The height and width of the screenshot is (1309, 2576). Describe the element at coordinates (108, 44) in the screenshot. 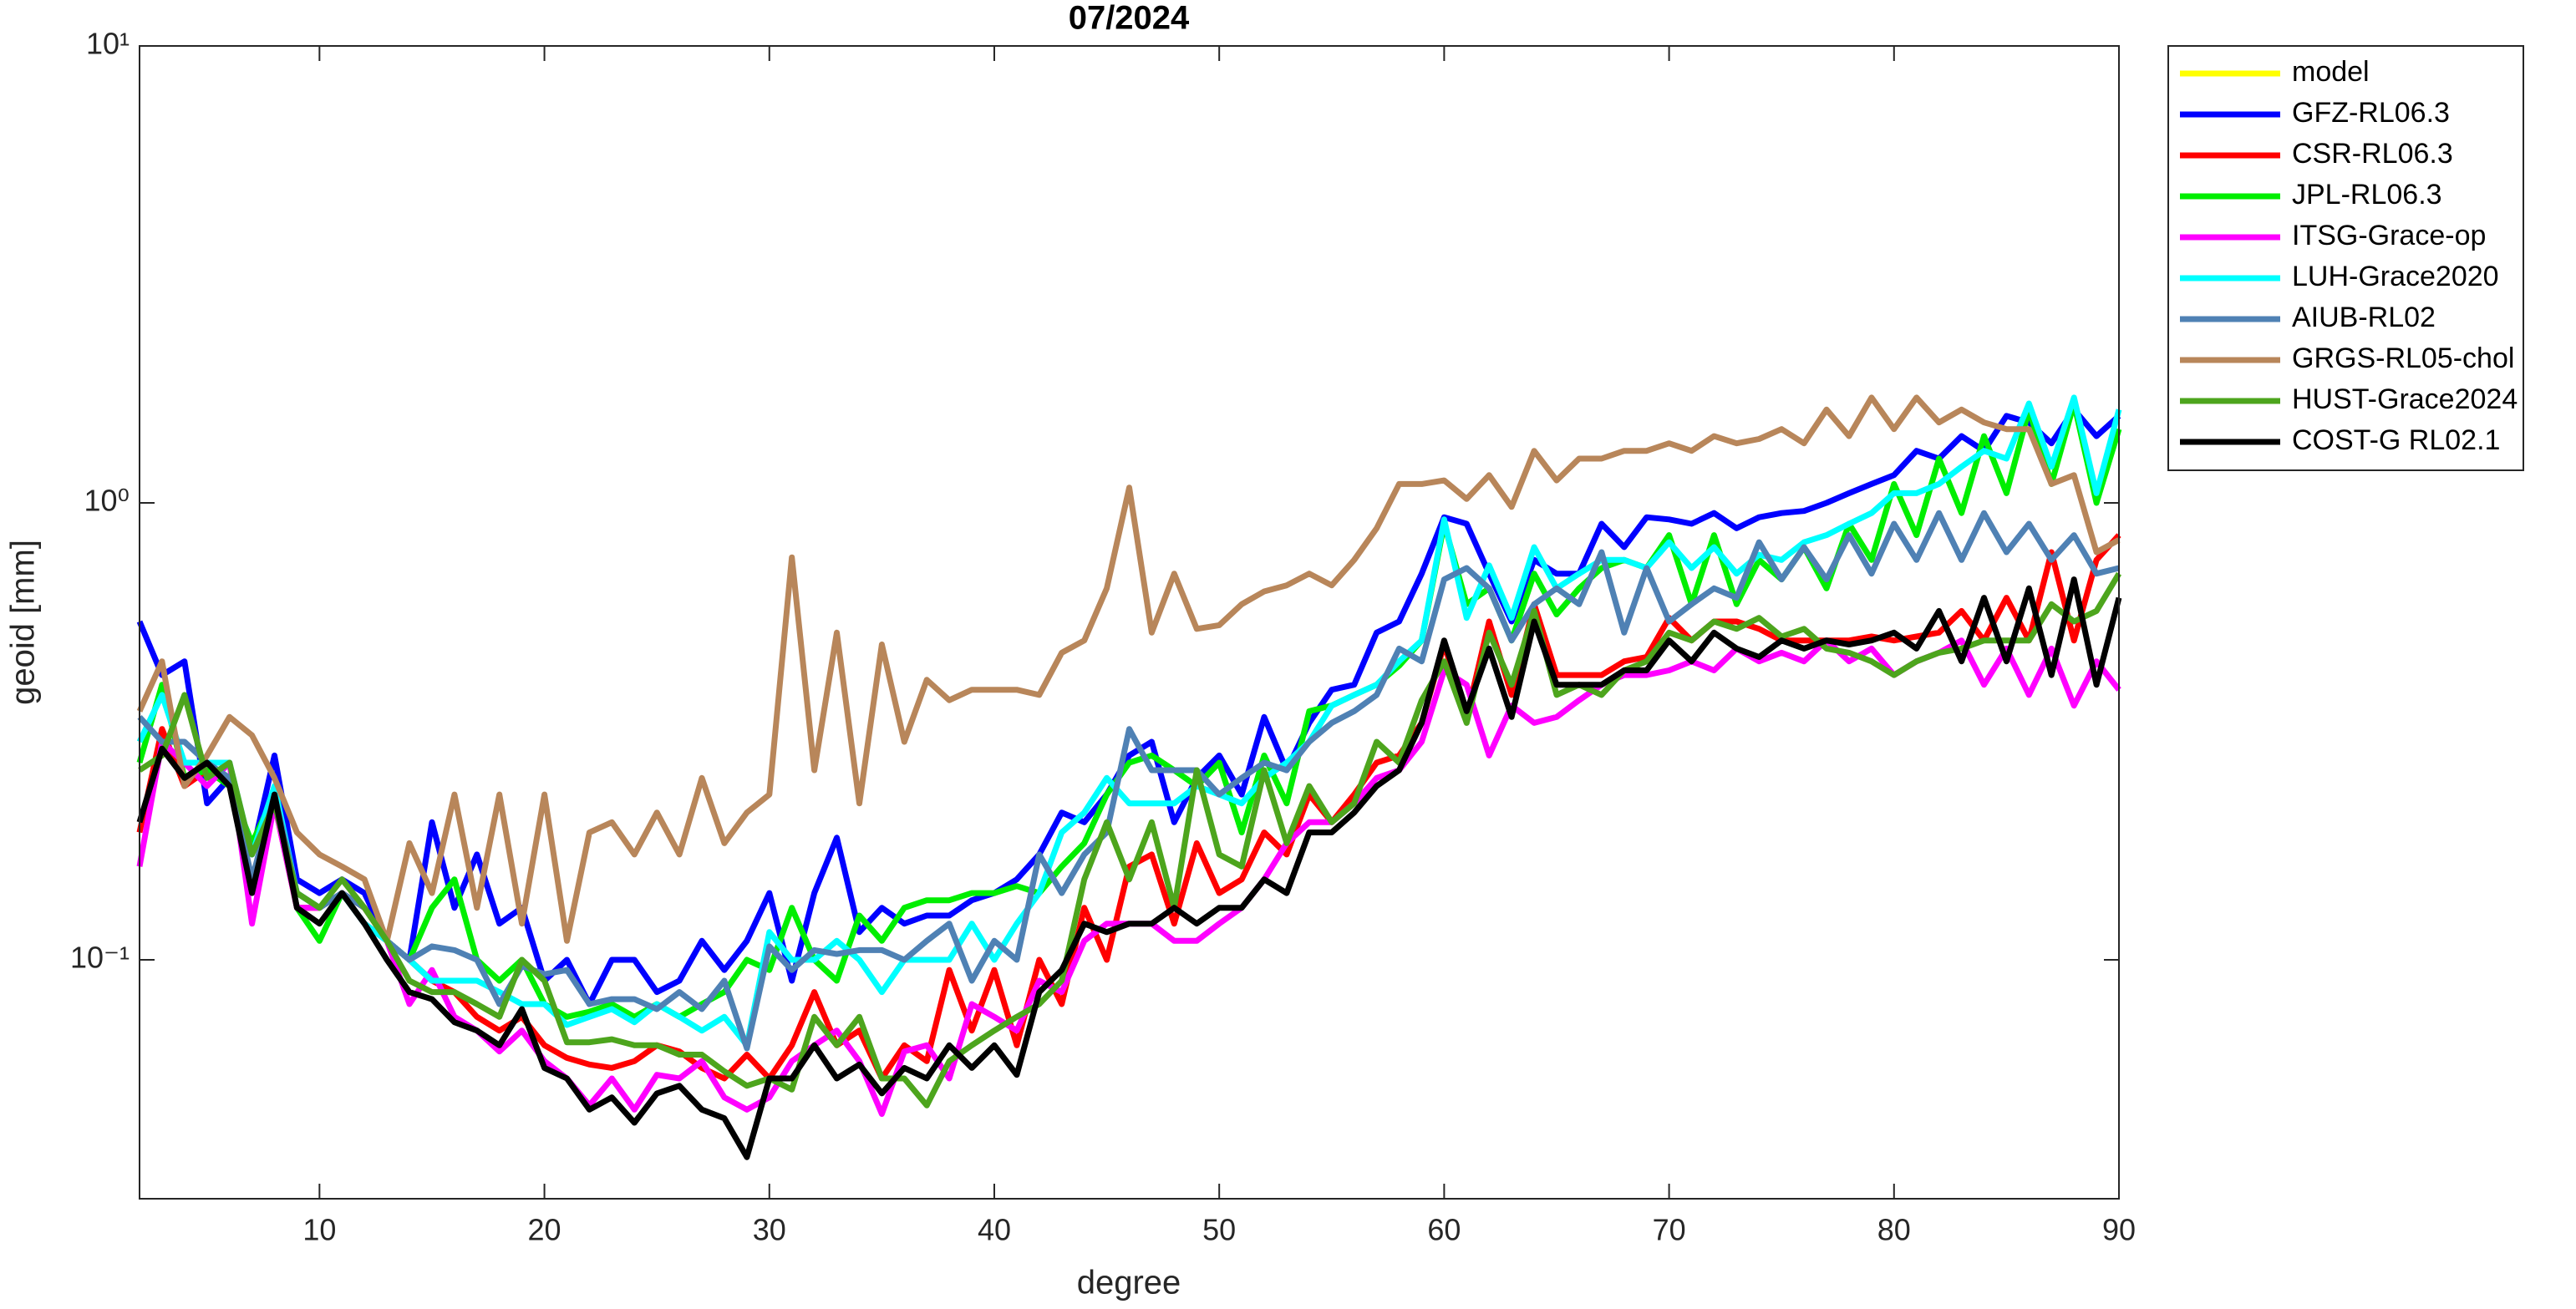

I see `y-tick-label: 10¹` at that location.